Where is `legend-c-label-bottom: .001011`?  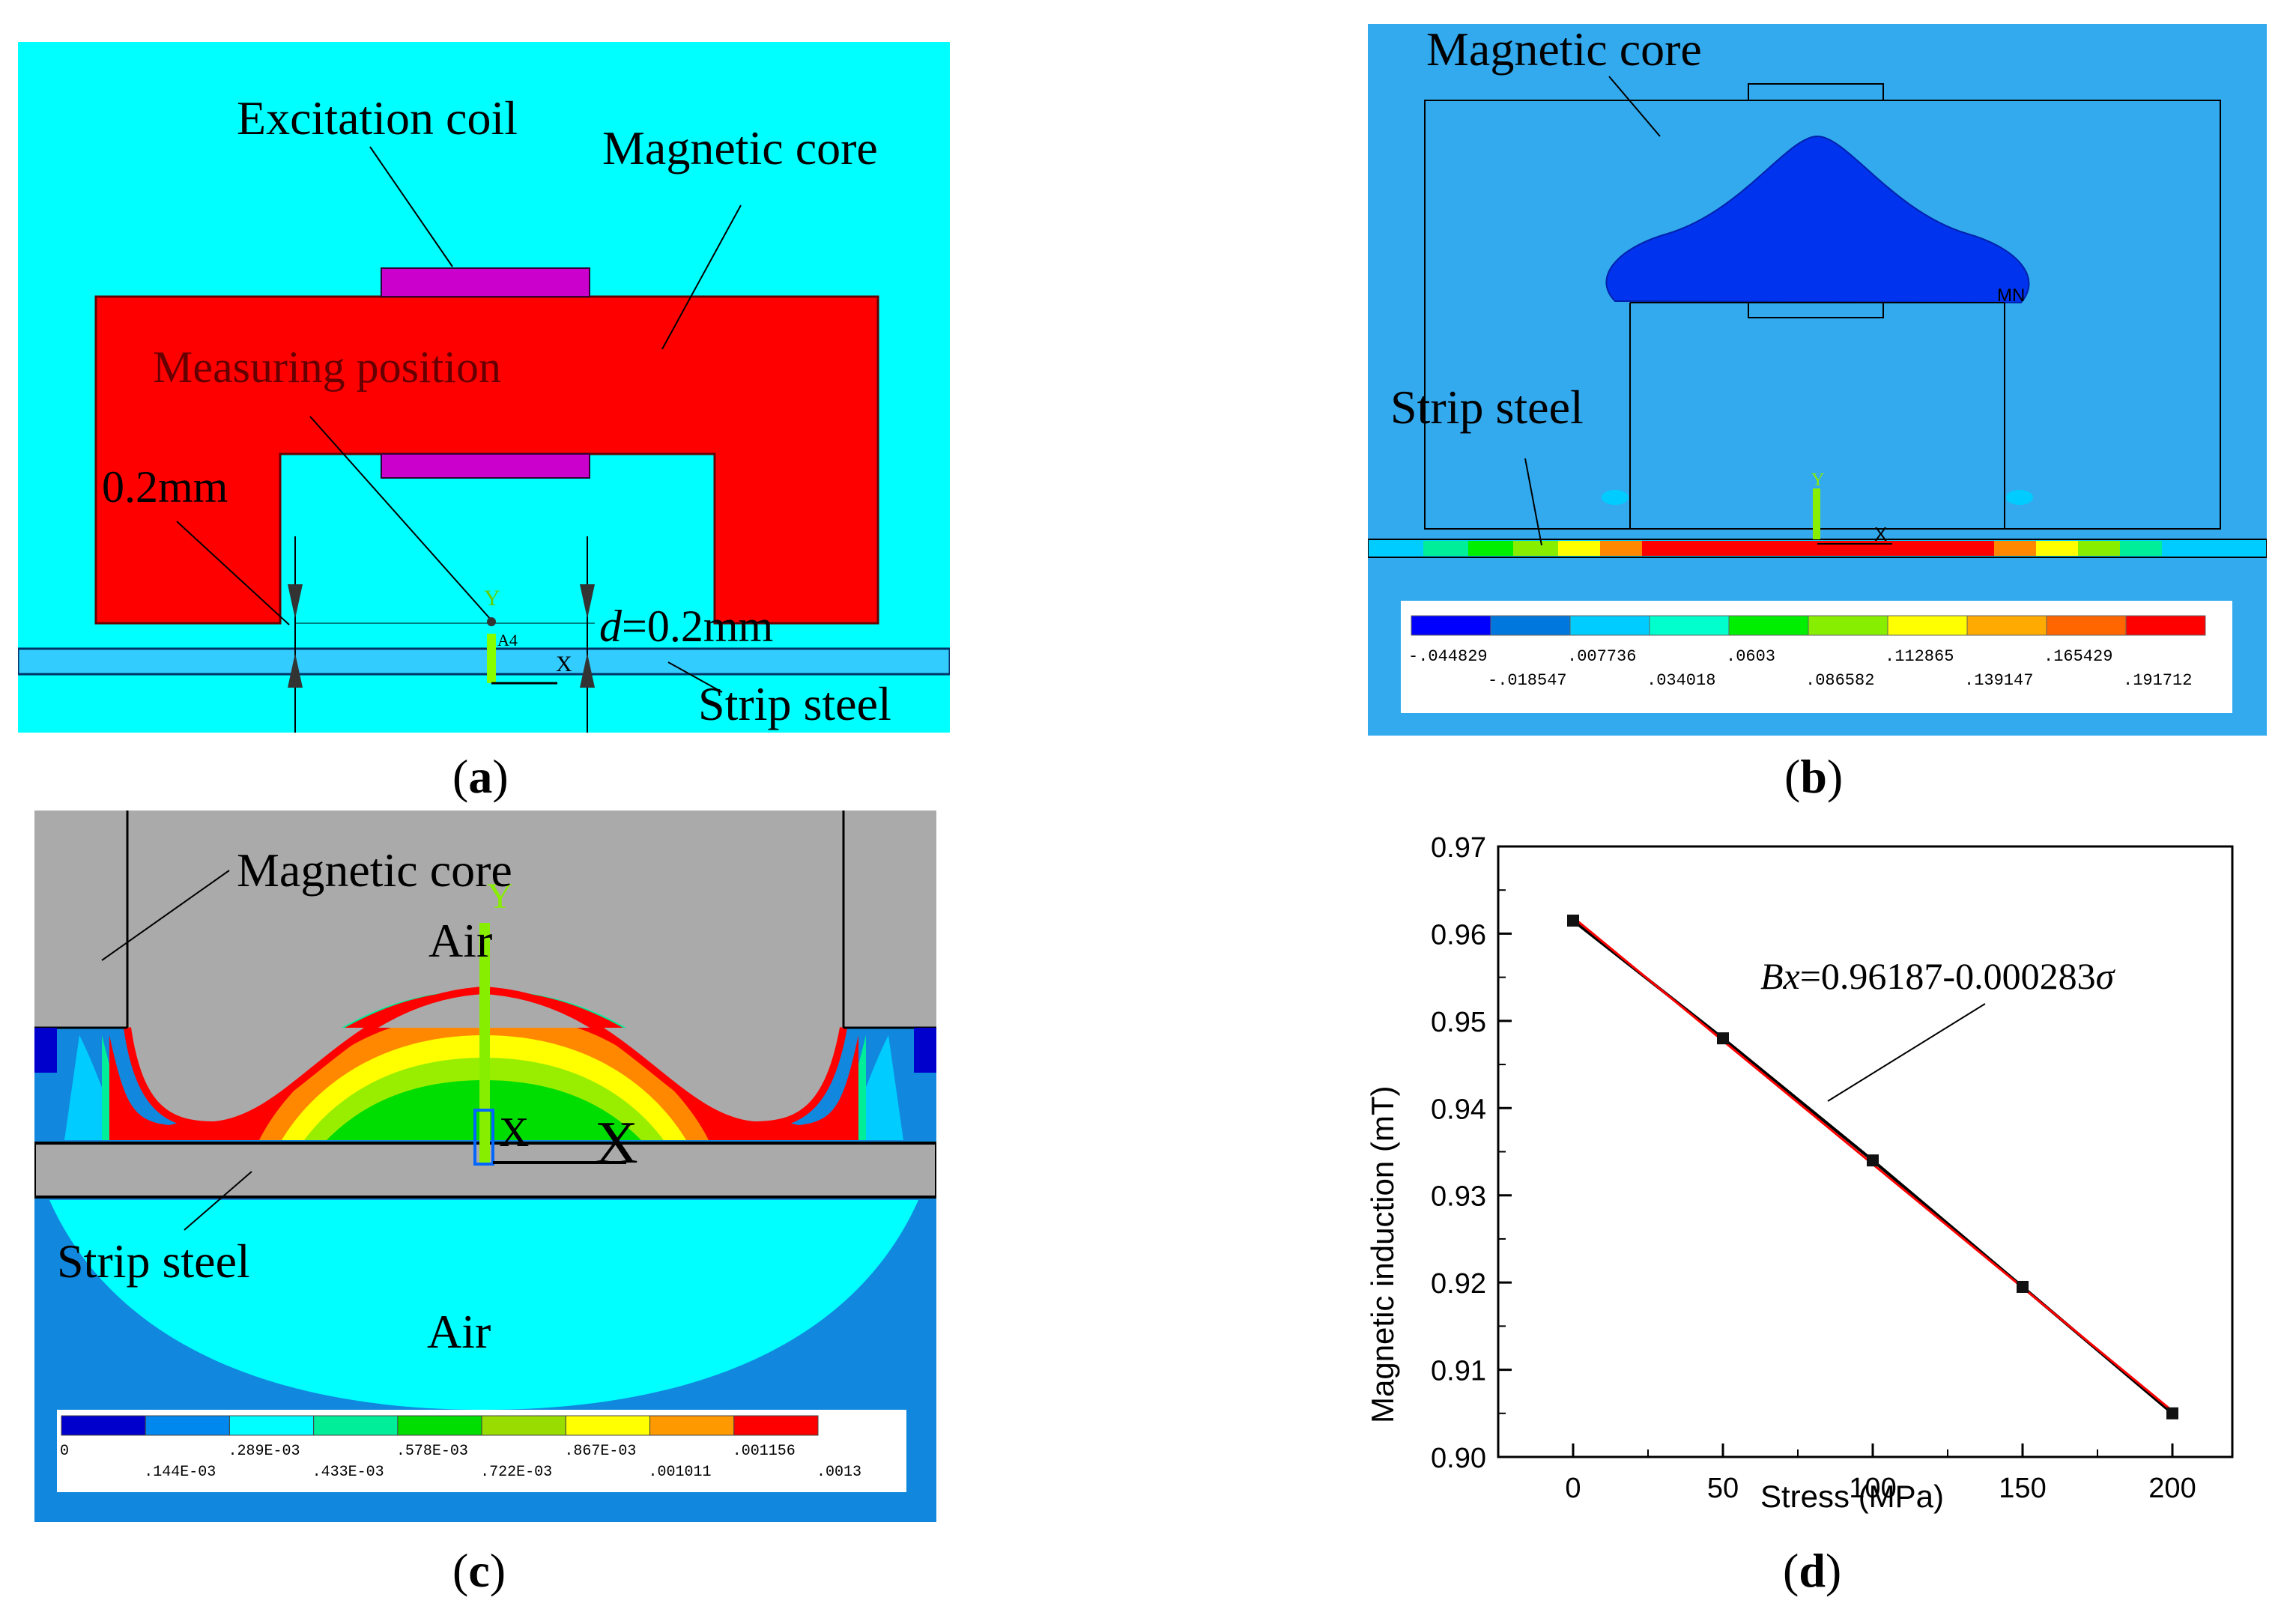
legend-c-label-bottom: .001011 is located at coordinates (680, 1472).